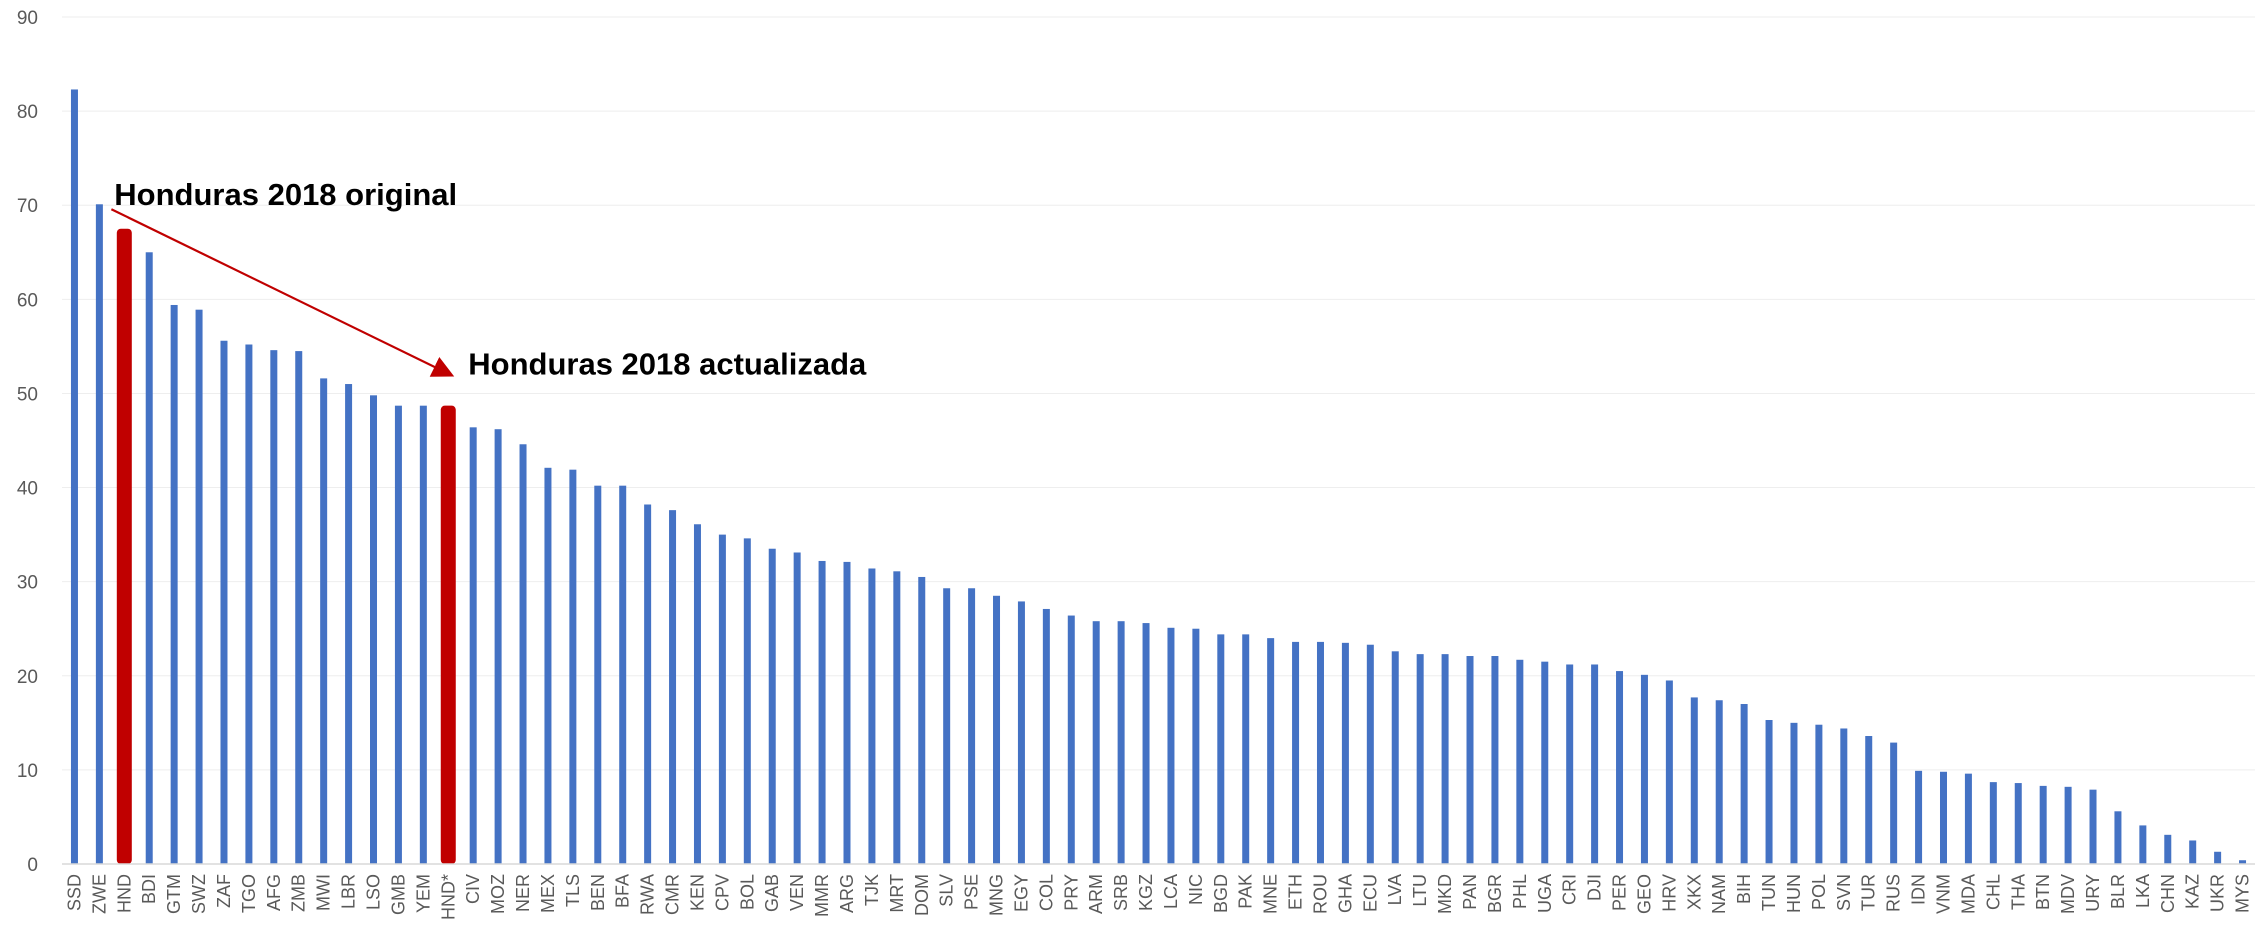 This screenshot has width=2266, height=934. I want to click on x-tick-label: MWI, so click(324, 892).